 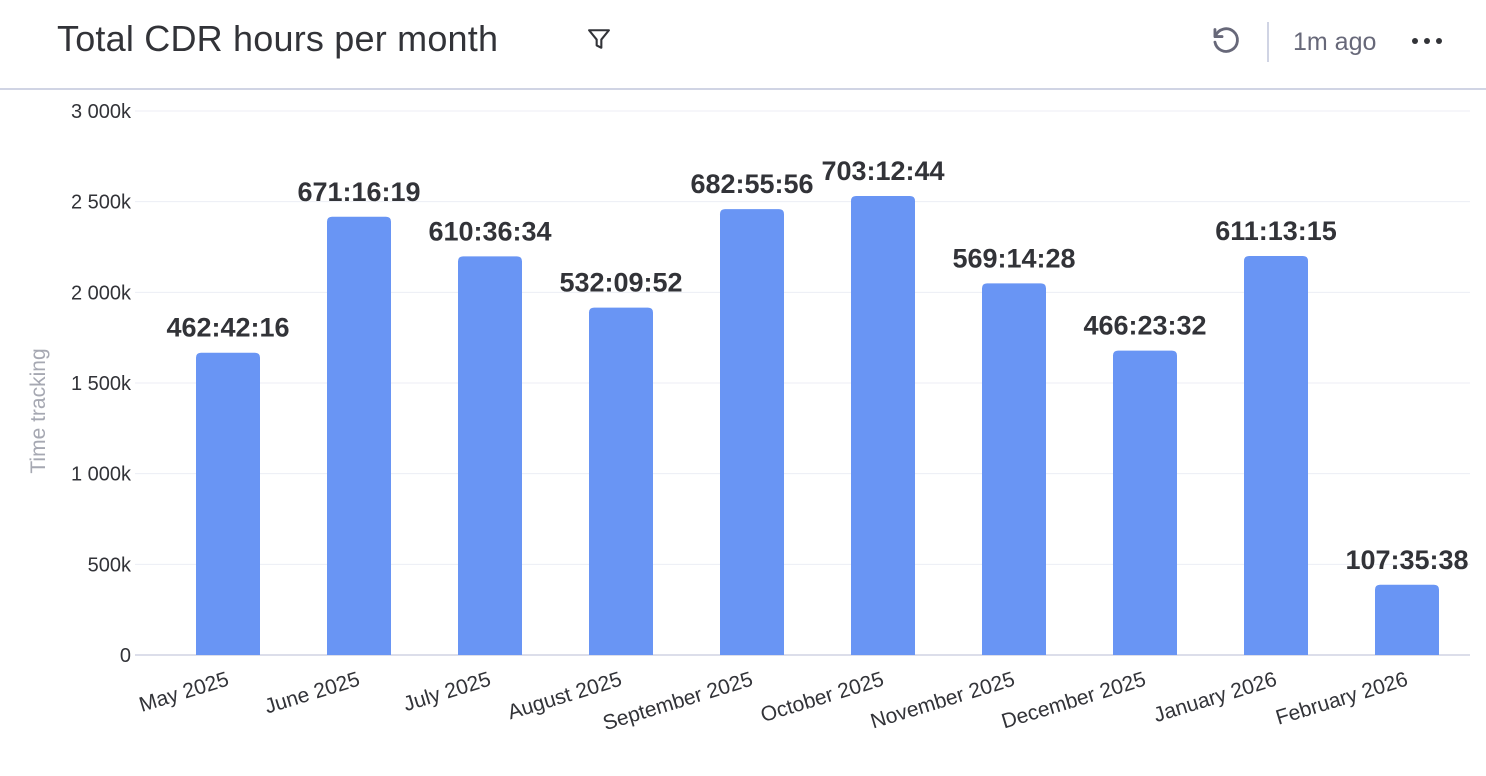 I want to click on bar-june-2025, so click(x=359, y=435).